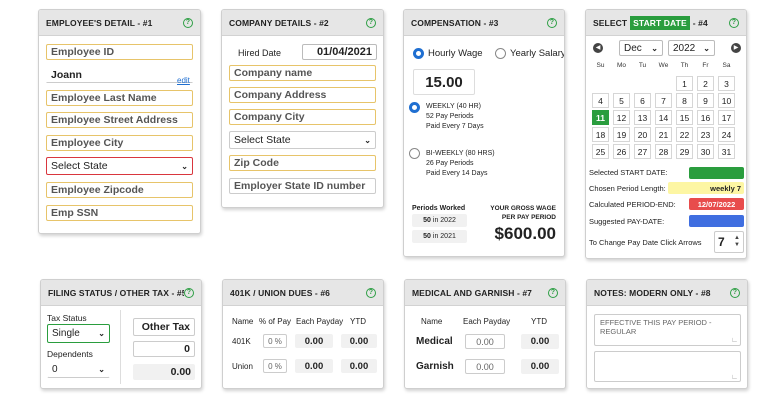  Describe the element at coordinates (525, 233) in the screenshot. I see `gross-wage-value: $600.00` at that location.